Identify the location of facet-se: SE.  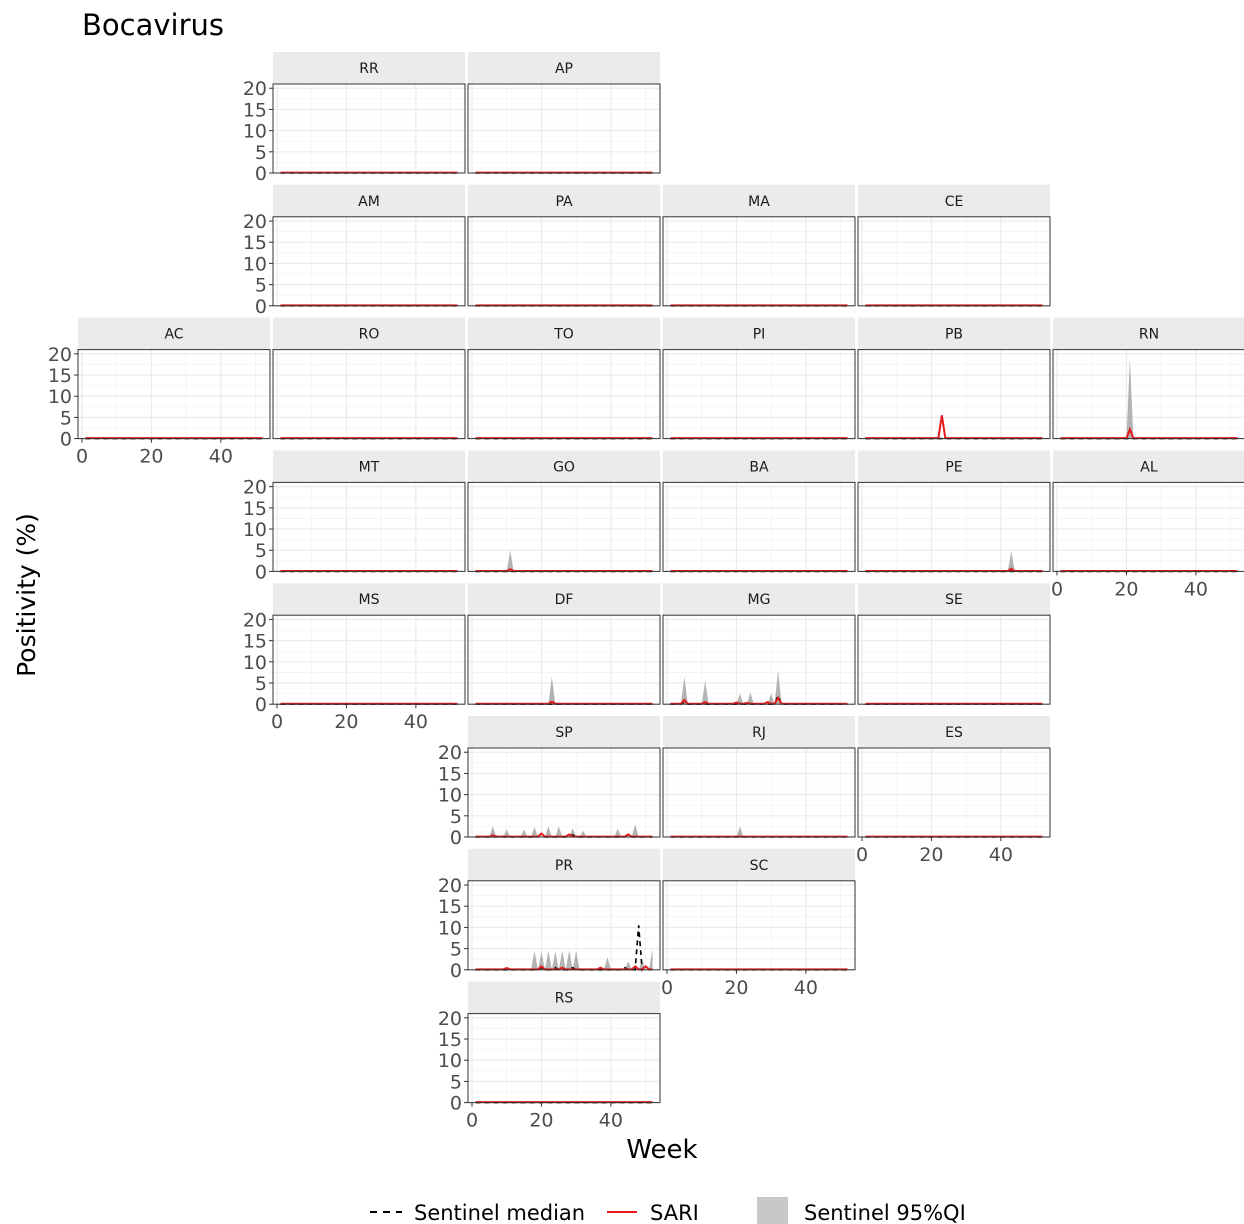
(954, 644).